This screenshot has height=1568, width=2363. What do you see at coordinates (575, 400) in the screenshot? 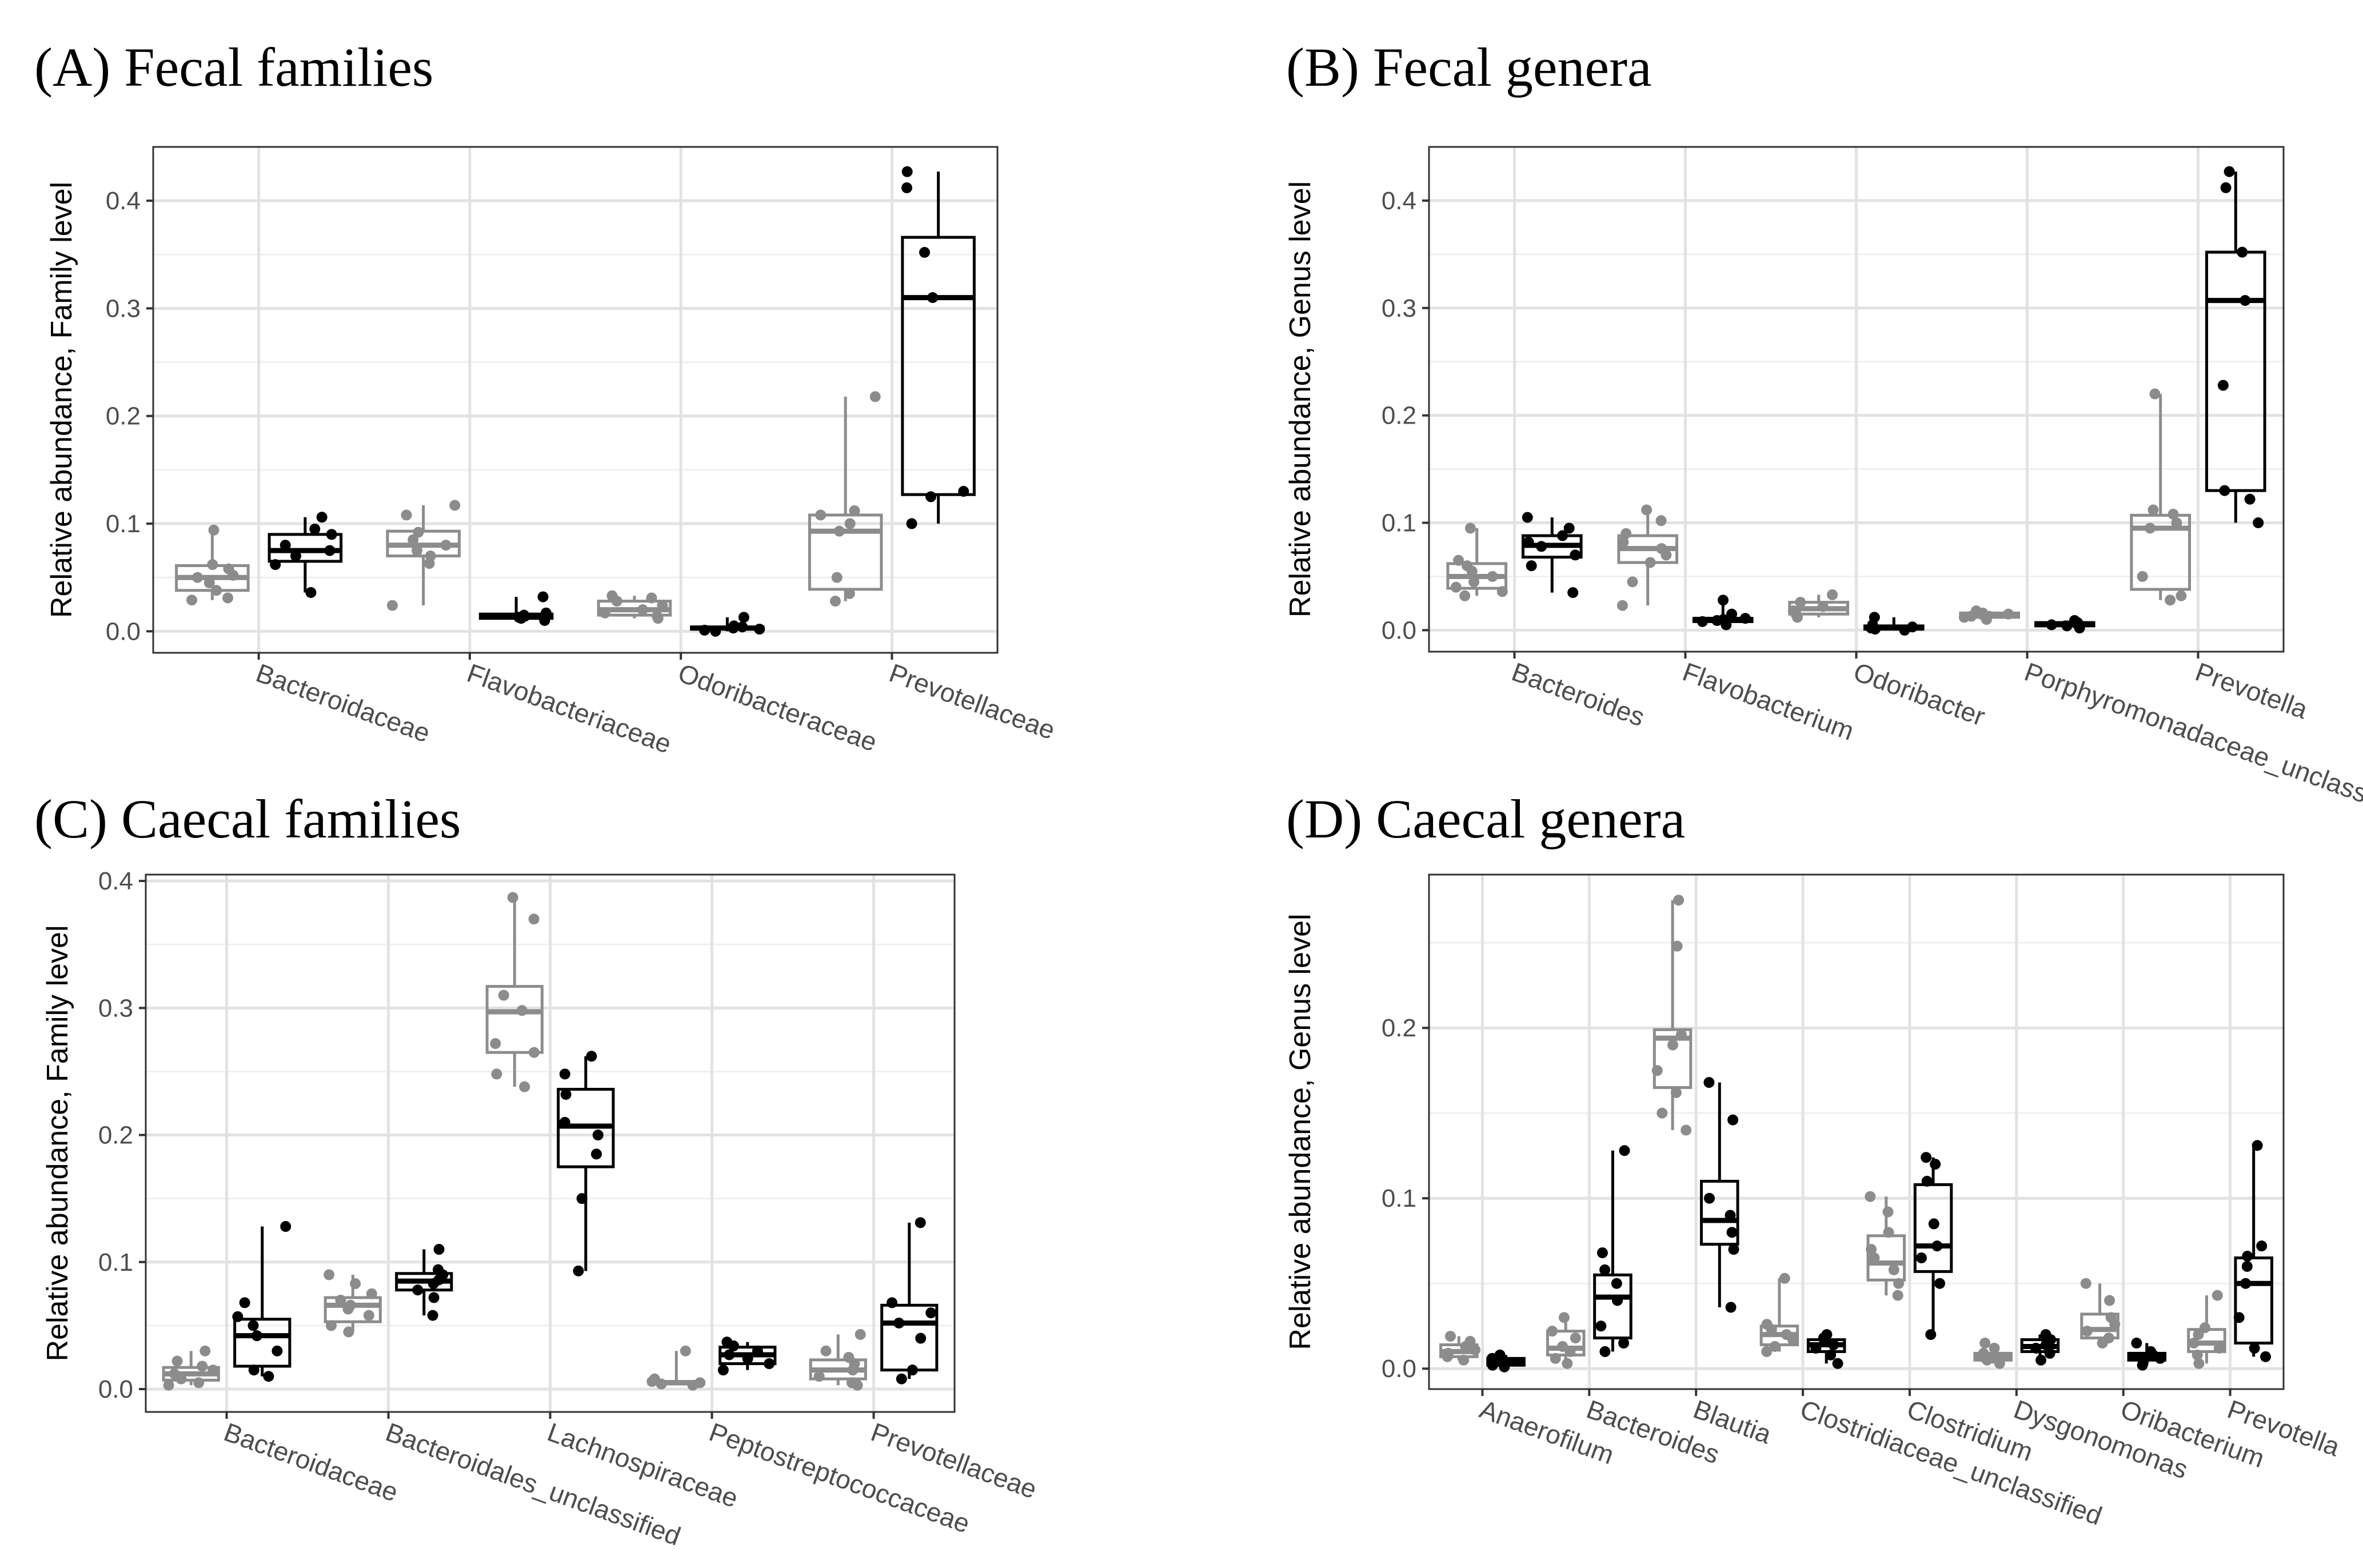
I see `plot-area` at bounding box center [575, 400].